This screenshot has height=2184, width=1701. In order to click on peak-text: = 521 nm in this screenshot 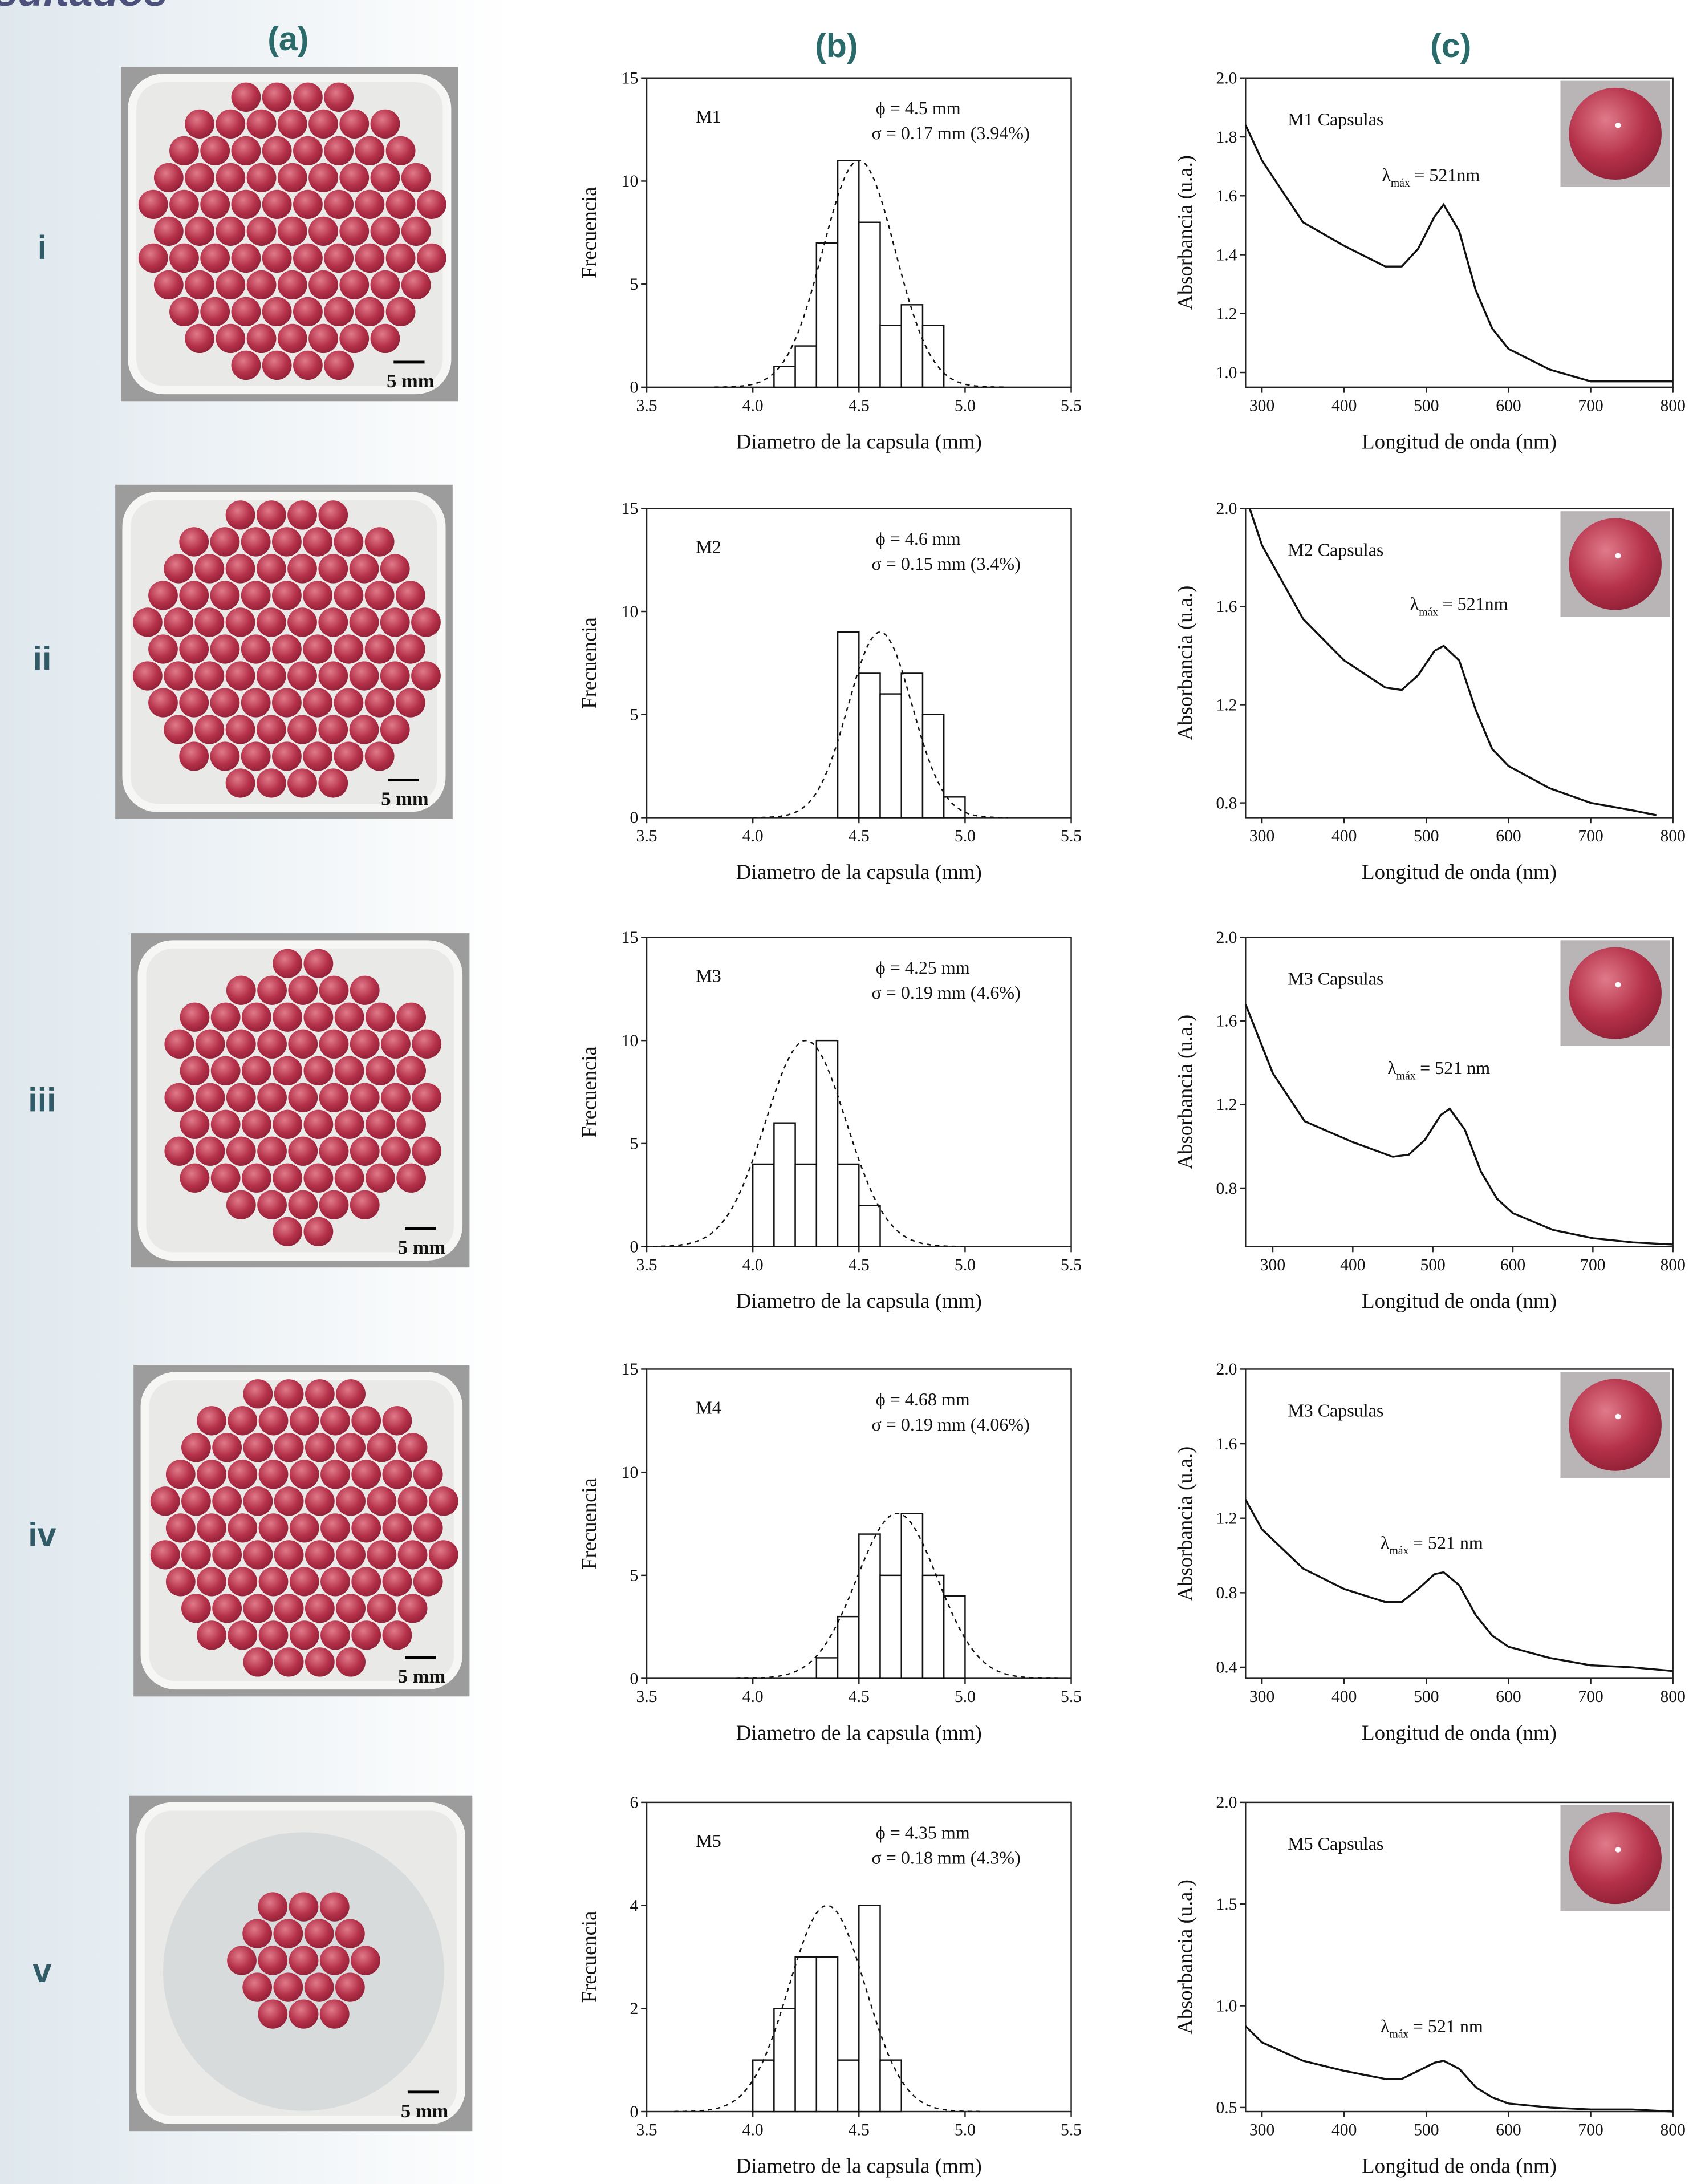, I will do `click(1455, 1068)`.